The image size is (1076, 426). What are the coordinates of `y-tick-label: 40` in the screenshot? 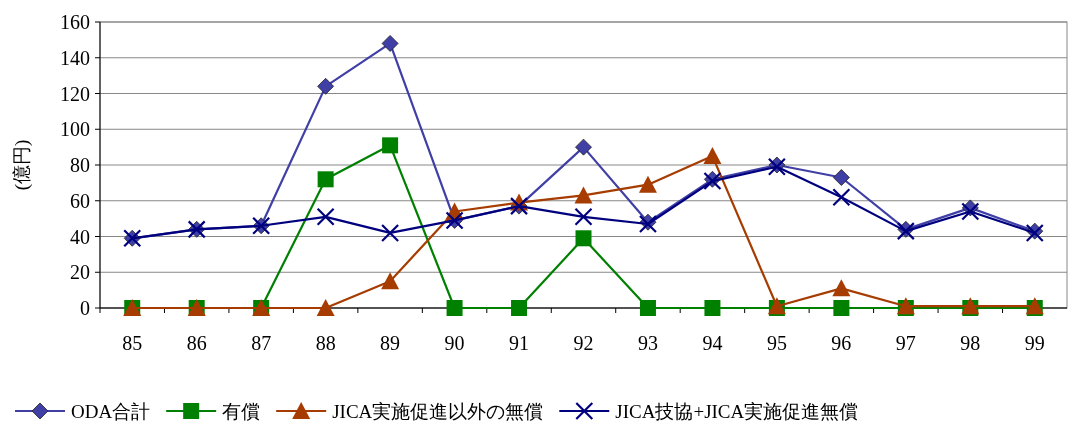 It's located at (80, 236).